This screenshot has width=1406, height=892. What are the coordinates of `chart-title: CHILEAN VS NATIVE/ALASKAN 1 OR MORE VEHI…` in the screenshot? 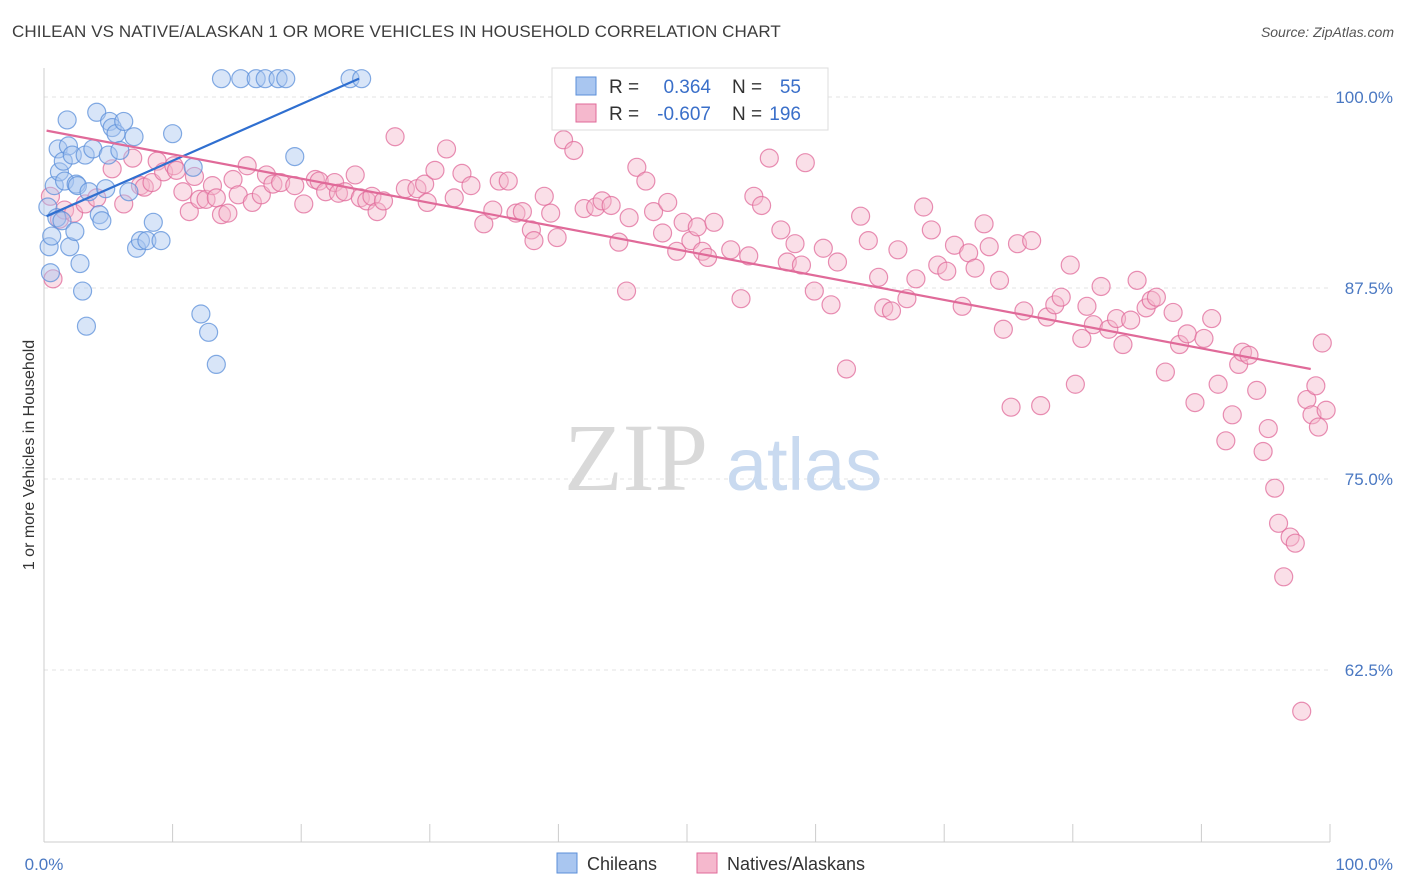 It's located at (396, 31).